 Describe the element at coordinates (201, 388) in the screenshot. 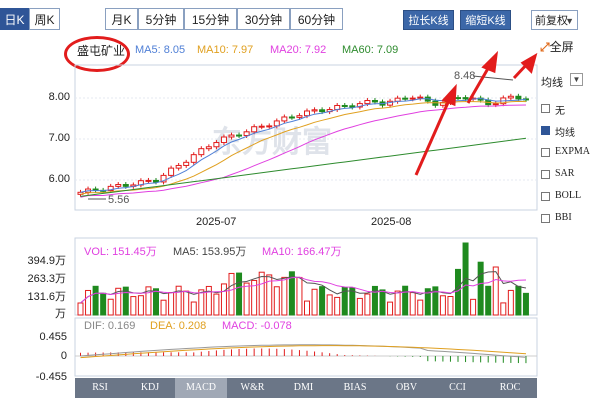

I see `tab-macd: MACD` at that location.